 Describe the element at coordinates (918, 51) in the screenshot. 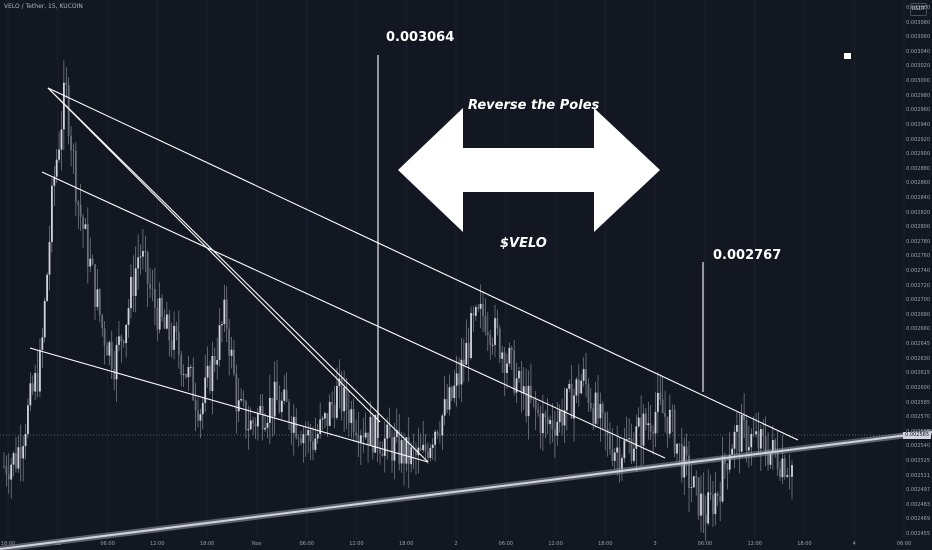

I see `y-tick-label: 0.003040` at that location.